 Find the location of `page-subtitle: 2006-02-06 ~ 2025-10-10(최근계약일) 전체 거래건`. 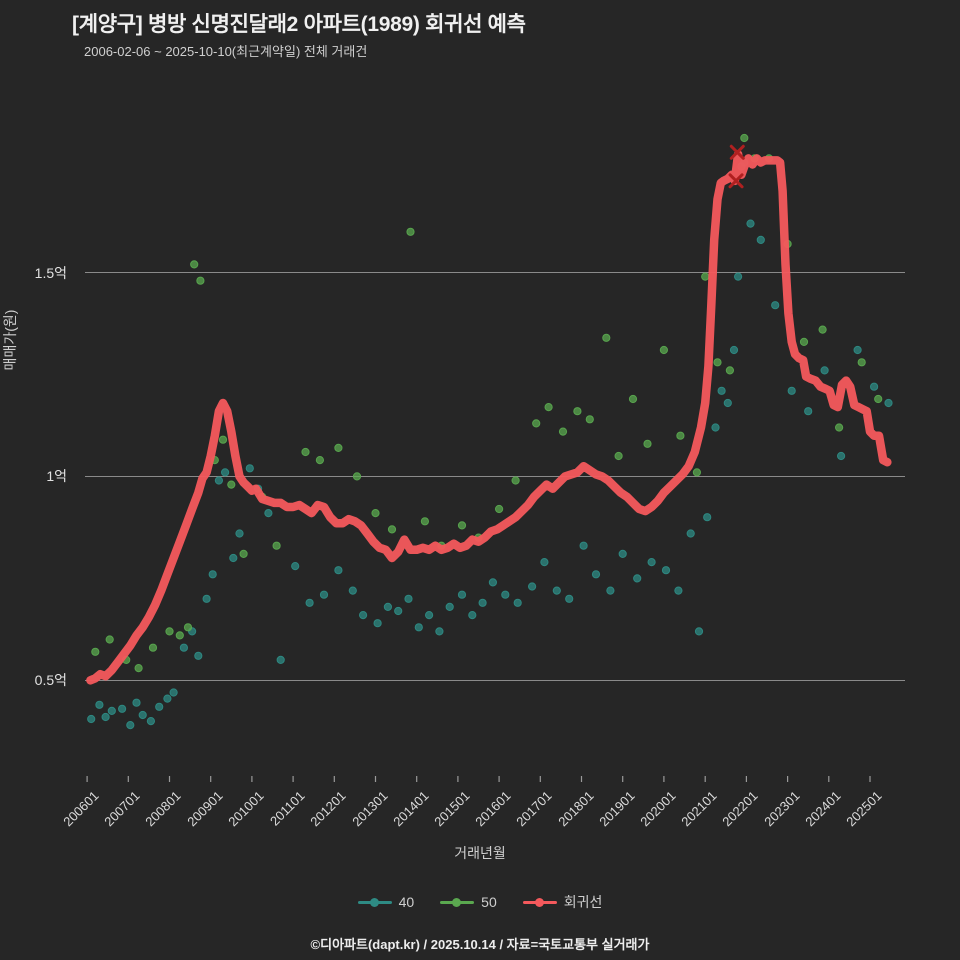

page-subtitle: 2006-02-06 ~ 2025-10-10(최근계약일) 전체 거래건 is located at coordinates (226, 51).